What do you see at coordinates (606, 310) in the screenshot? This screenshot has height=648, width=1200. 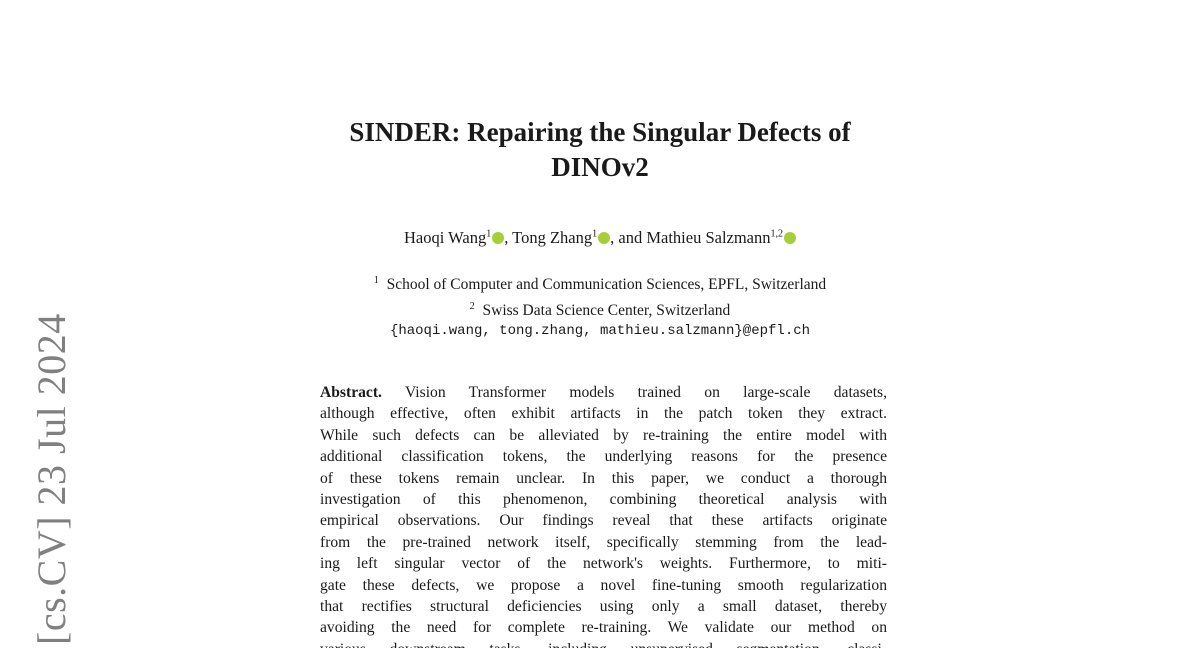 I see `affil-text: Swiss Data Science Center, Switzerland` at bounding box center [606, 310].